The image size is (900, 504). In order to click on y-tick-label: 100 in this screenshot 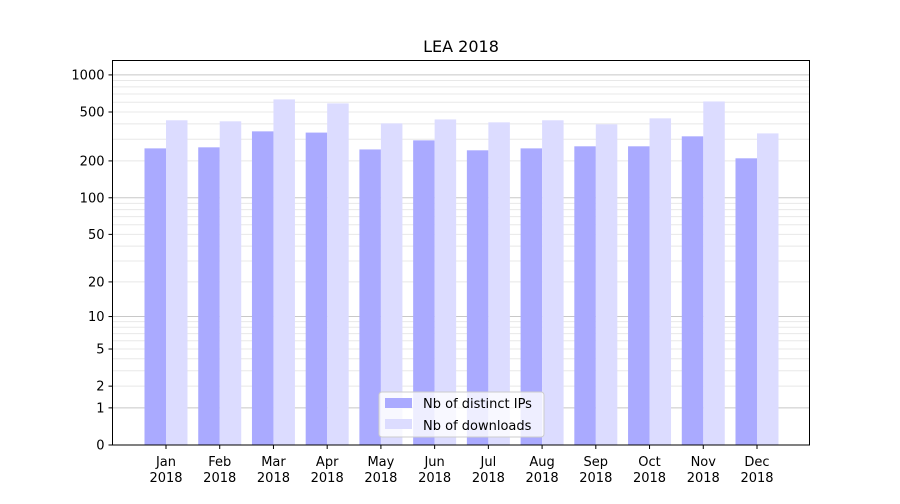, I will do `click(92, 198)`.